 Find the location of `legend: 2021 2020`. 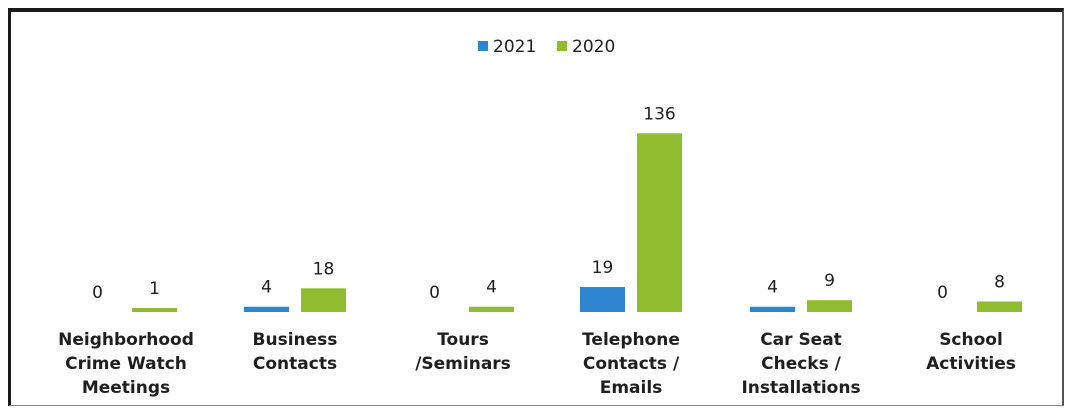

legend: 2021 2020 is located at coordinates (546, 47).